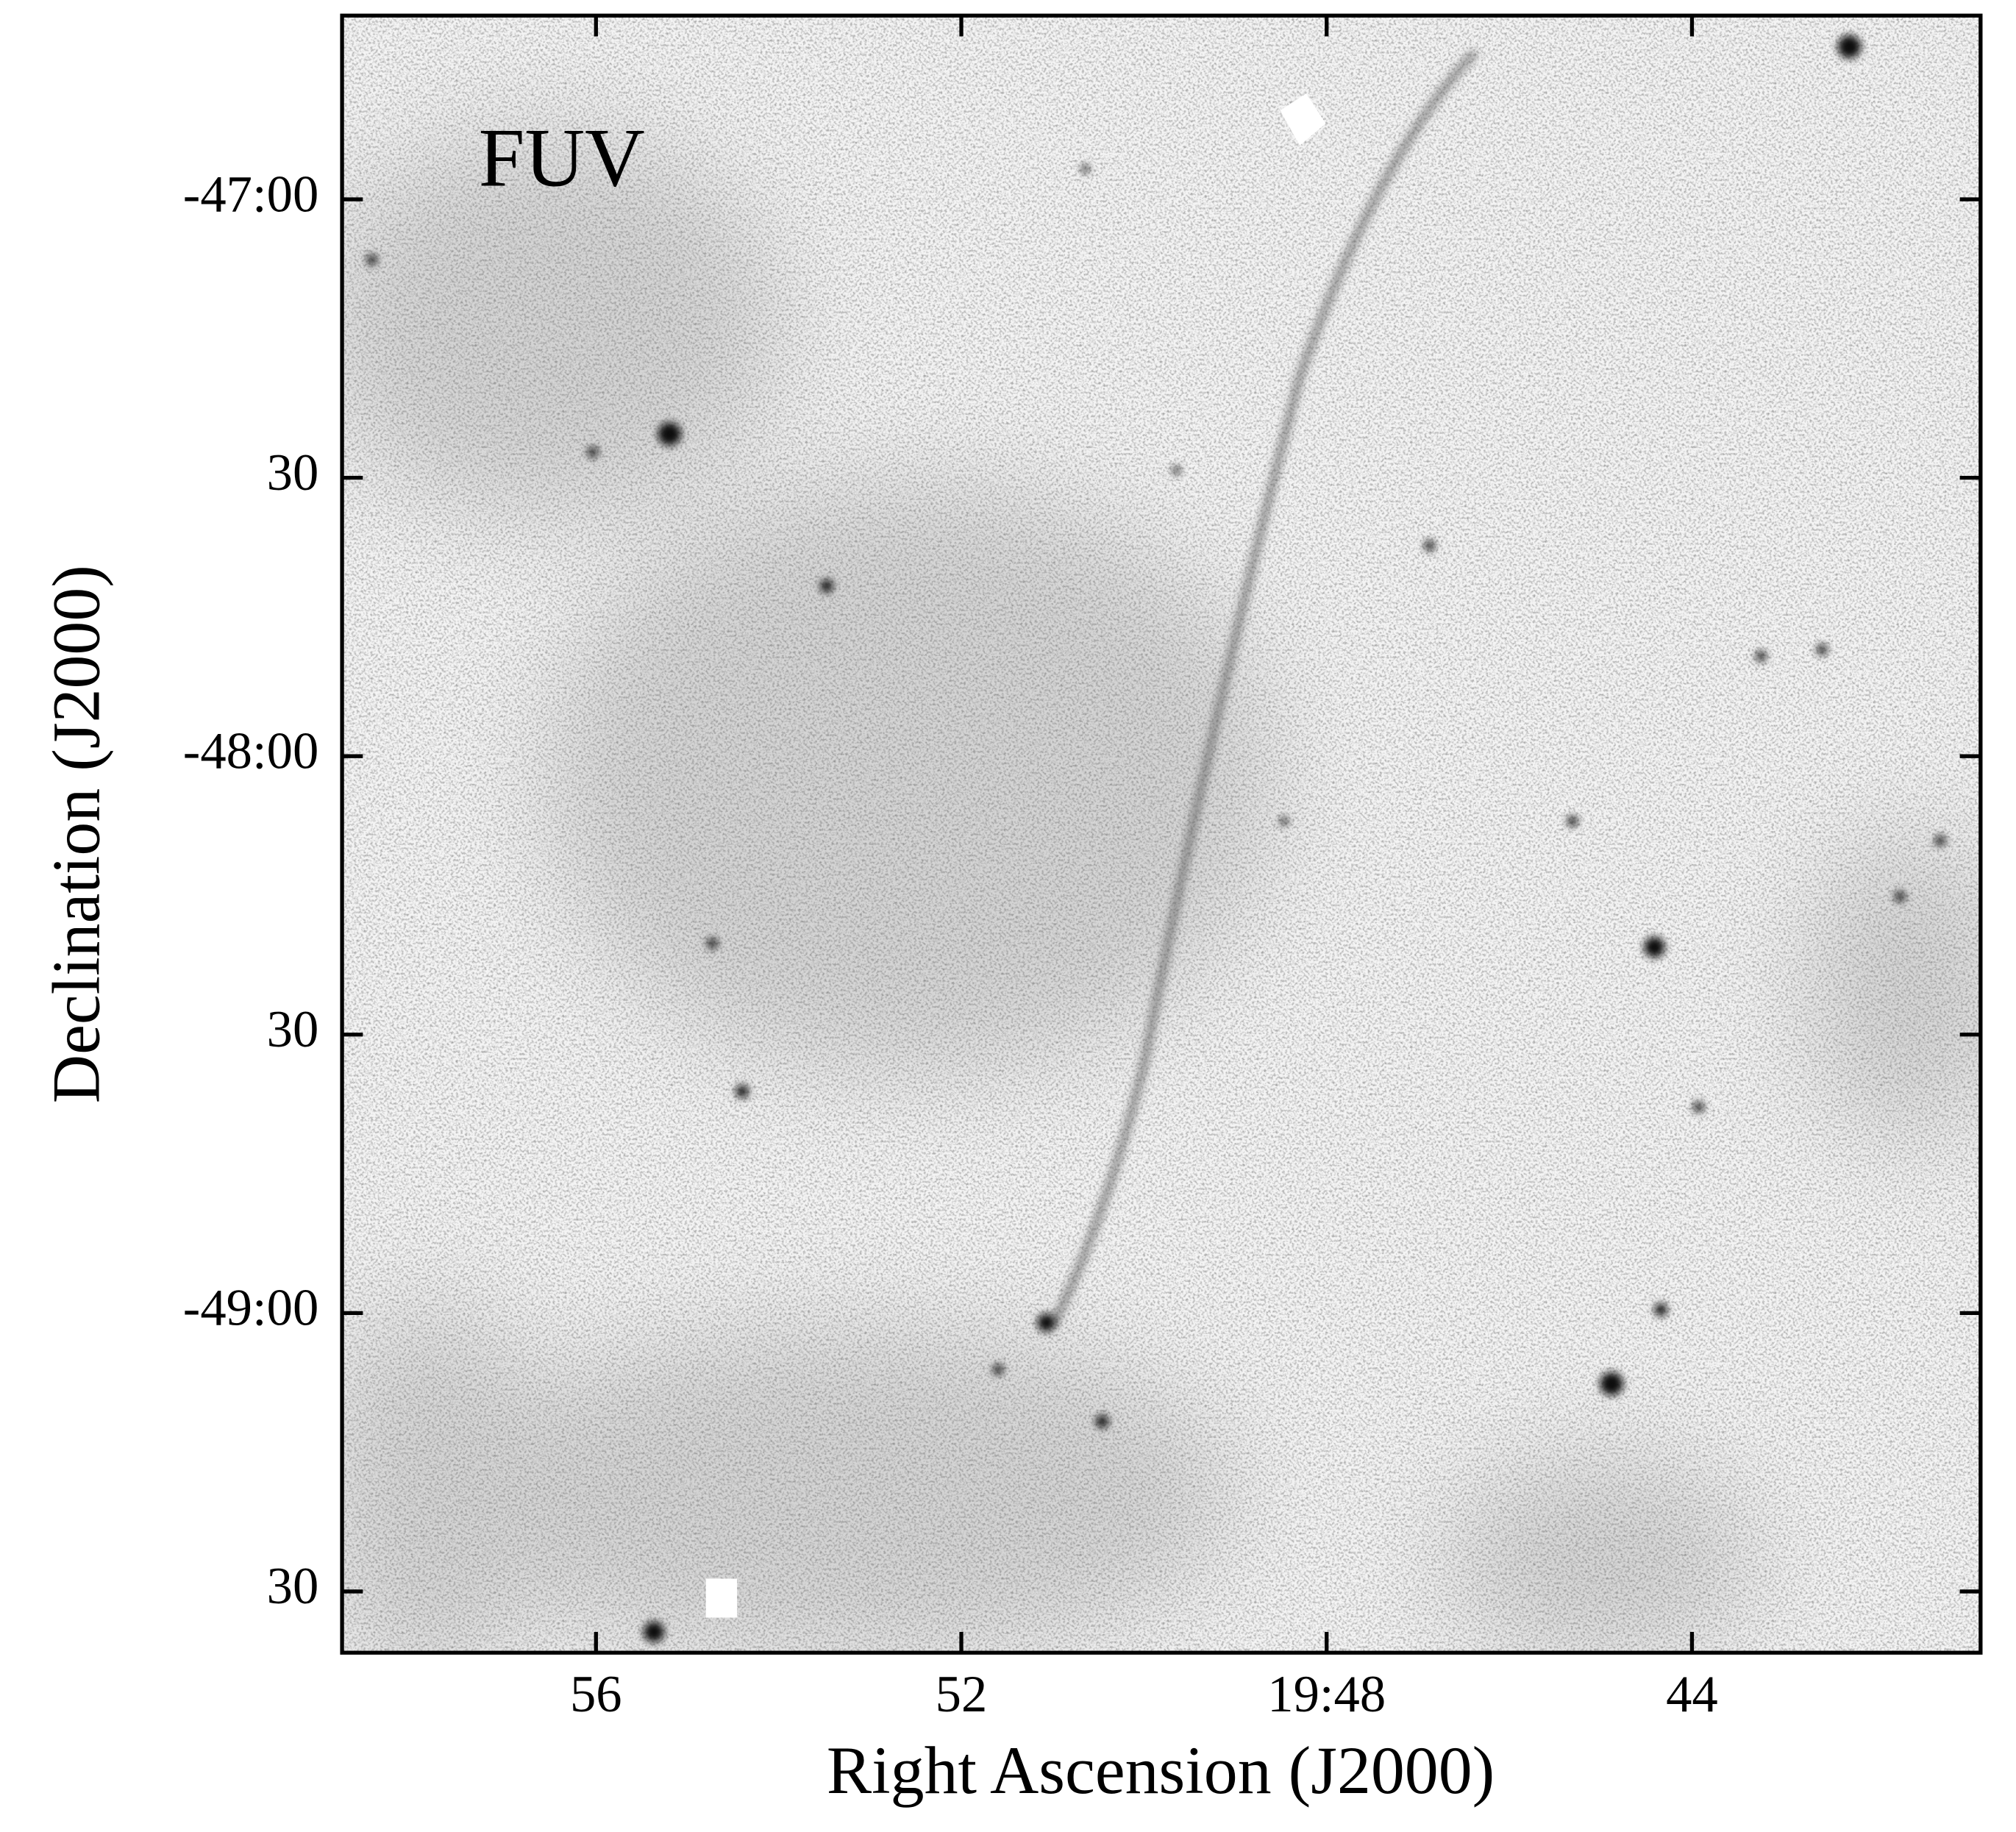  What do you see at coordinates (562, 158) in the screenshot?
I see `band-label: FUV` at bounding box center [562, 158].